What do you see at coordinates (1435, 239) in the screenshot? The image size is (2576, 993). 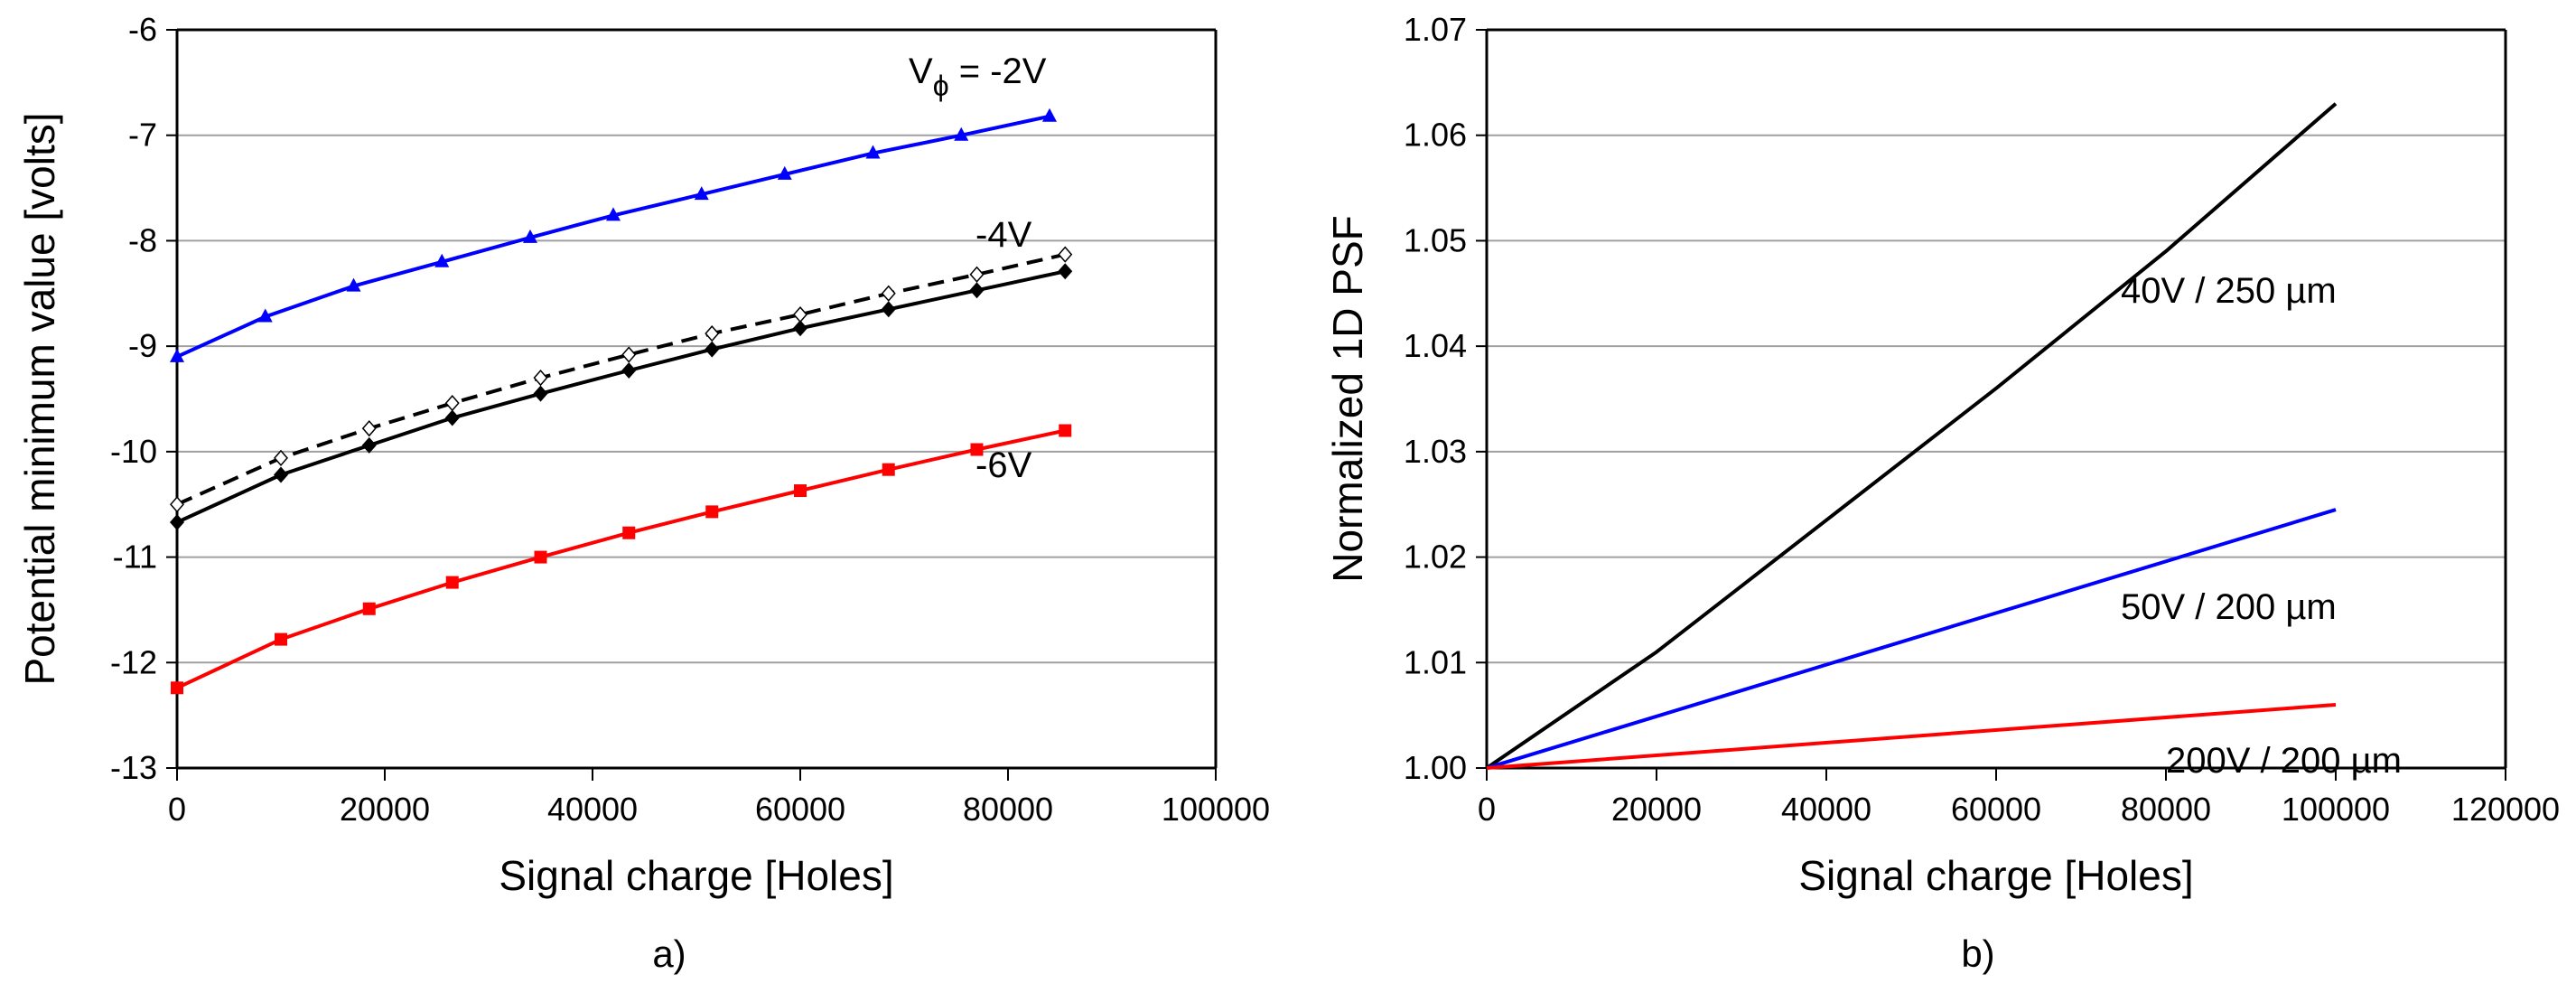 I see `y-tick-label: 1.05` at bounding box center [1435, 239].